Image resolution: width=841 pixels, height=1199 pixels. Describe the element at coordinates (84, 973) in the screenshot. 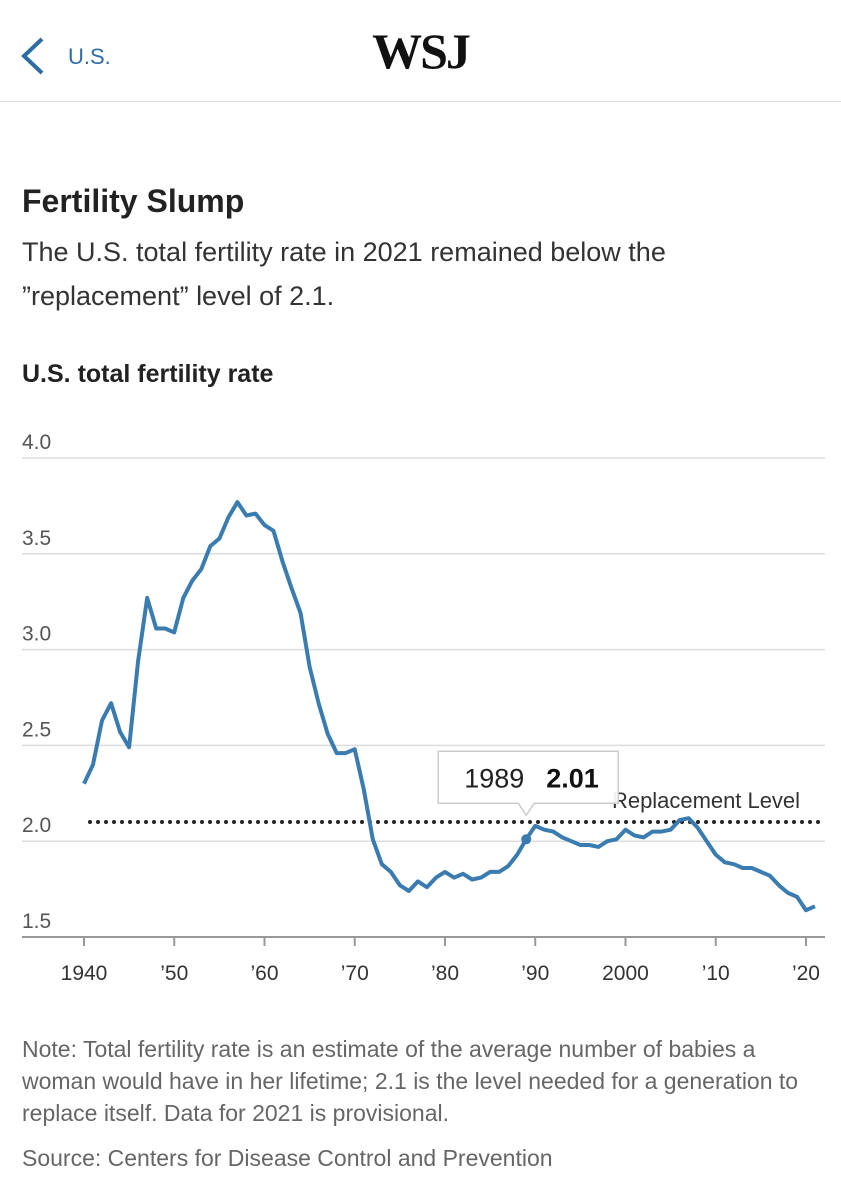

I see `x-tick-label: 1940` at that location.